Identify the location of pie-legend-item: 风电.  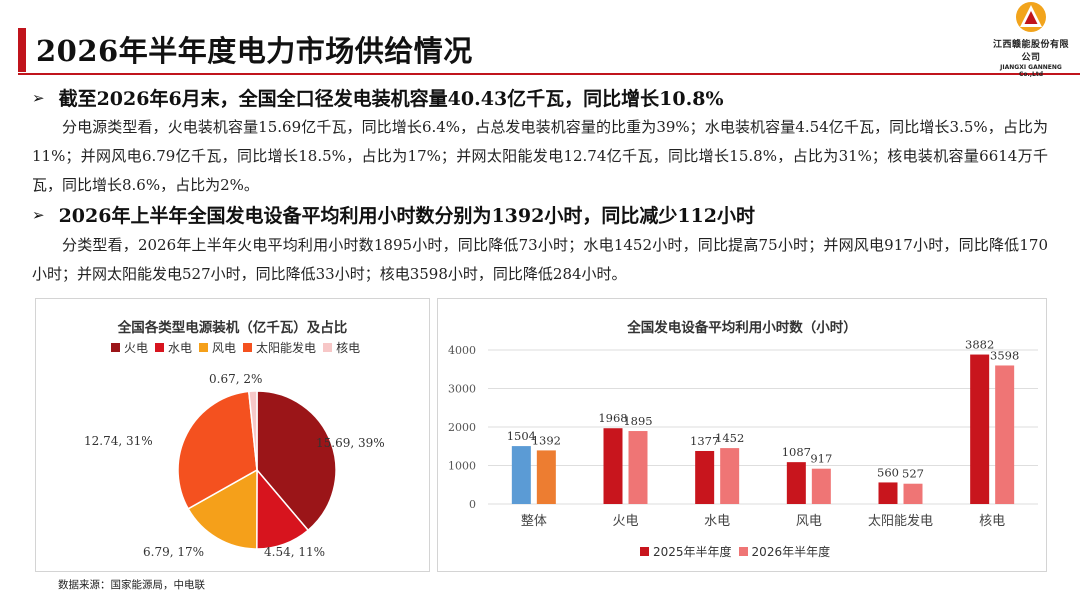
(217, 348).